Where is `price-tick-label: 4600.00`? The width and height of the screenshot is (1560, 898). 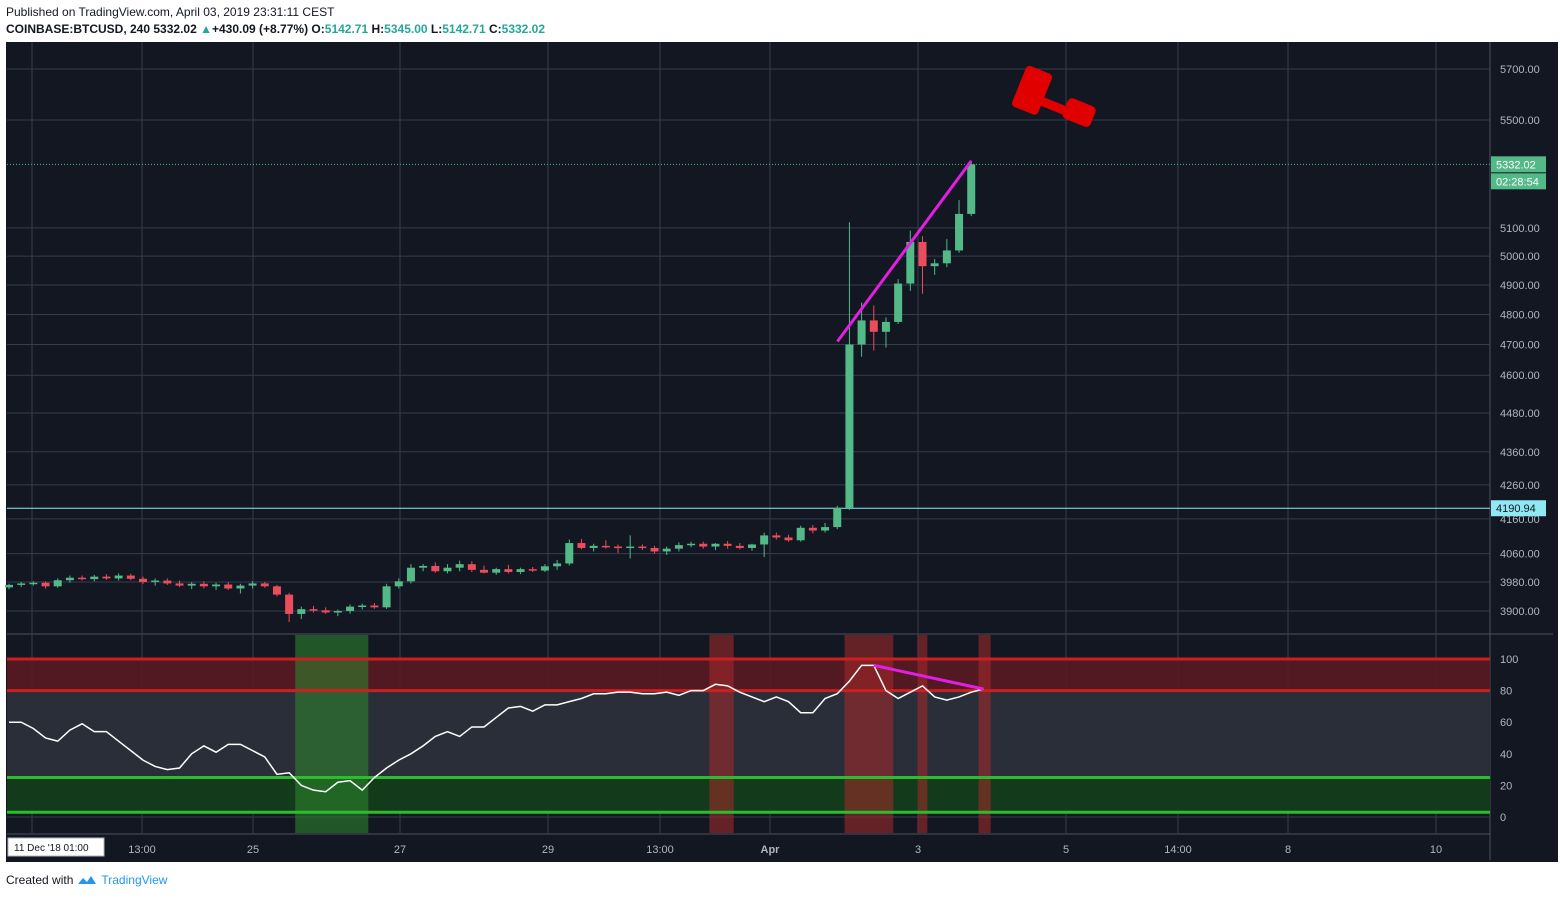 price-tick-label: 4600.00 is located at coordinates (1520, 376).